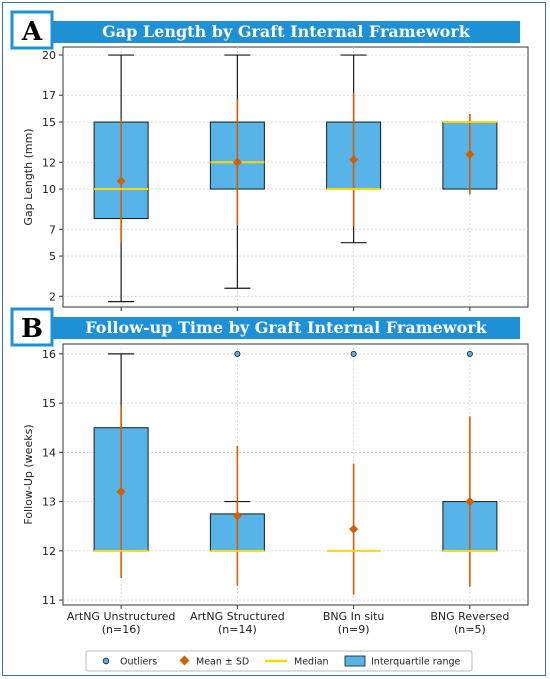 The height and width of the screenshot is (679, 550). I want to click on legend-mean-marker, so click(184, 660).